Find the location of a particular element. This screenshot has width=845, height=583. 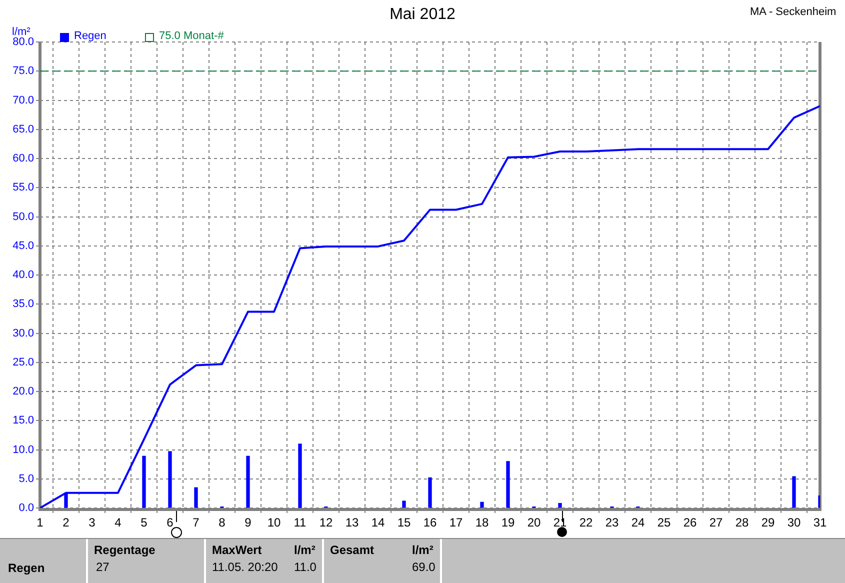

y-tick-label: 70.0 is located at coordinates (23, 100).